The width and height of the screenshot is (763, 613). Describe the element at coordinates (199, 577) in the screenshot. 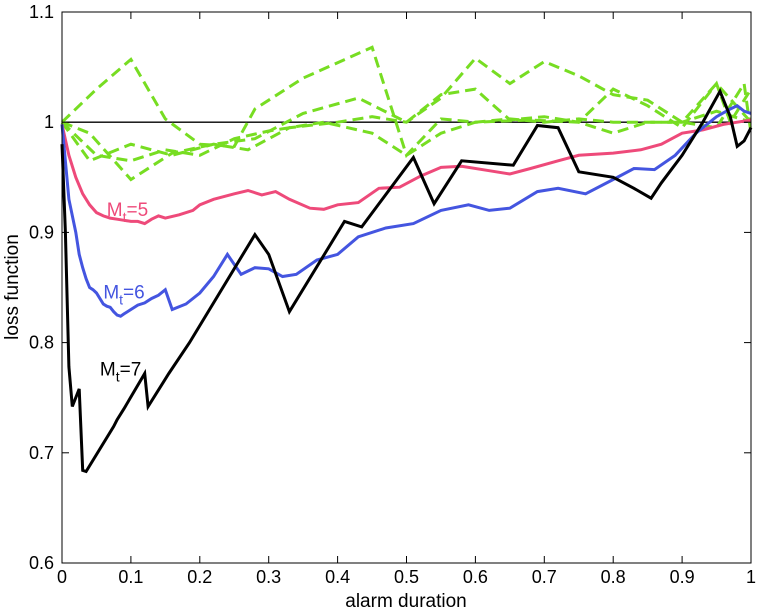

I see `x-tick-label: 0.2` at that location.